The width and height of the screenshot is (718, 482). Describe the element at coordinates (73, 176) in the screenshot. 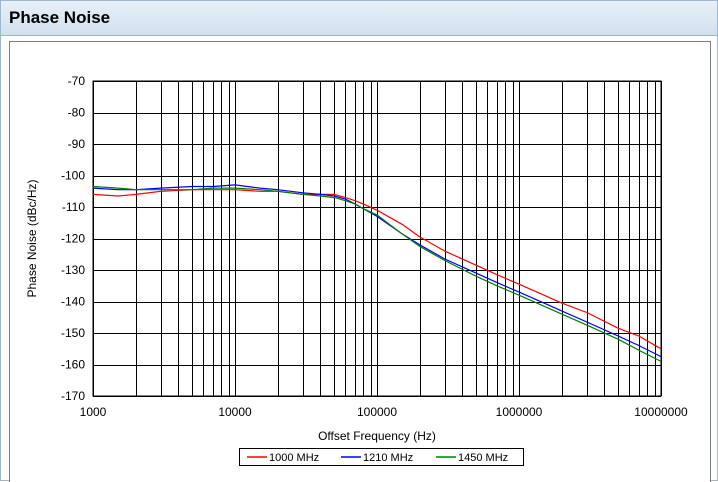

I see `y-tick-label: -100` at that location.